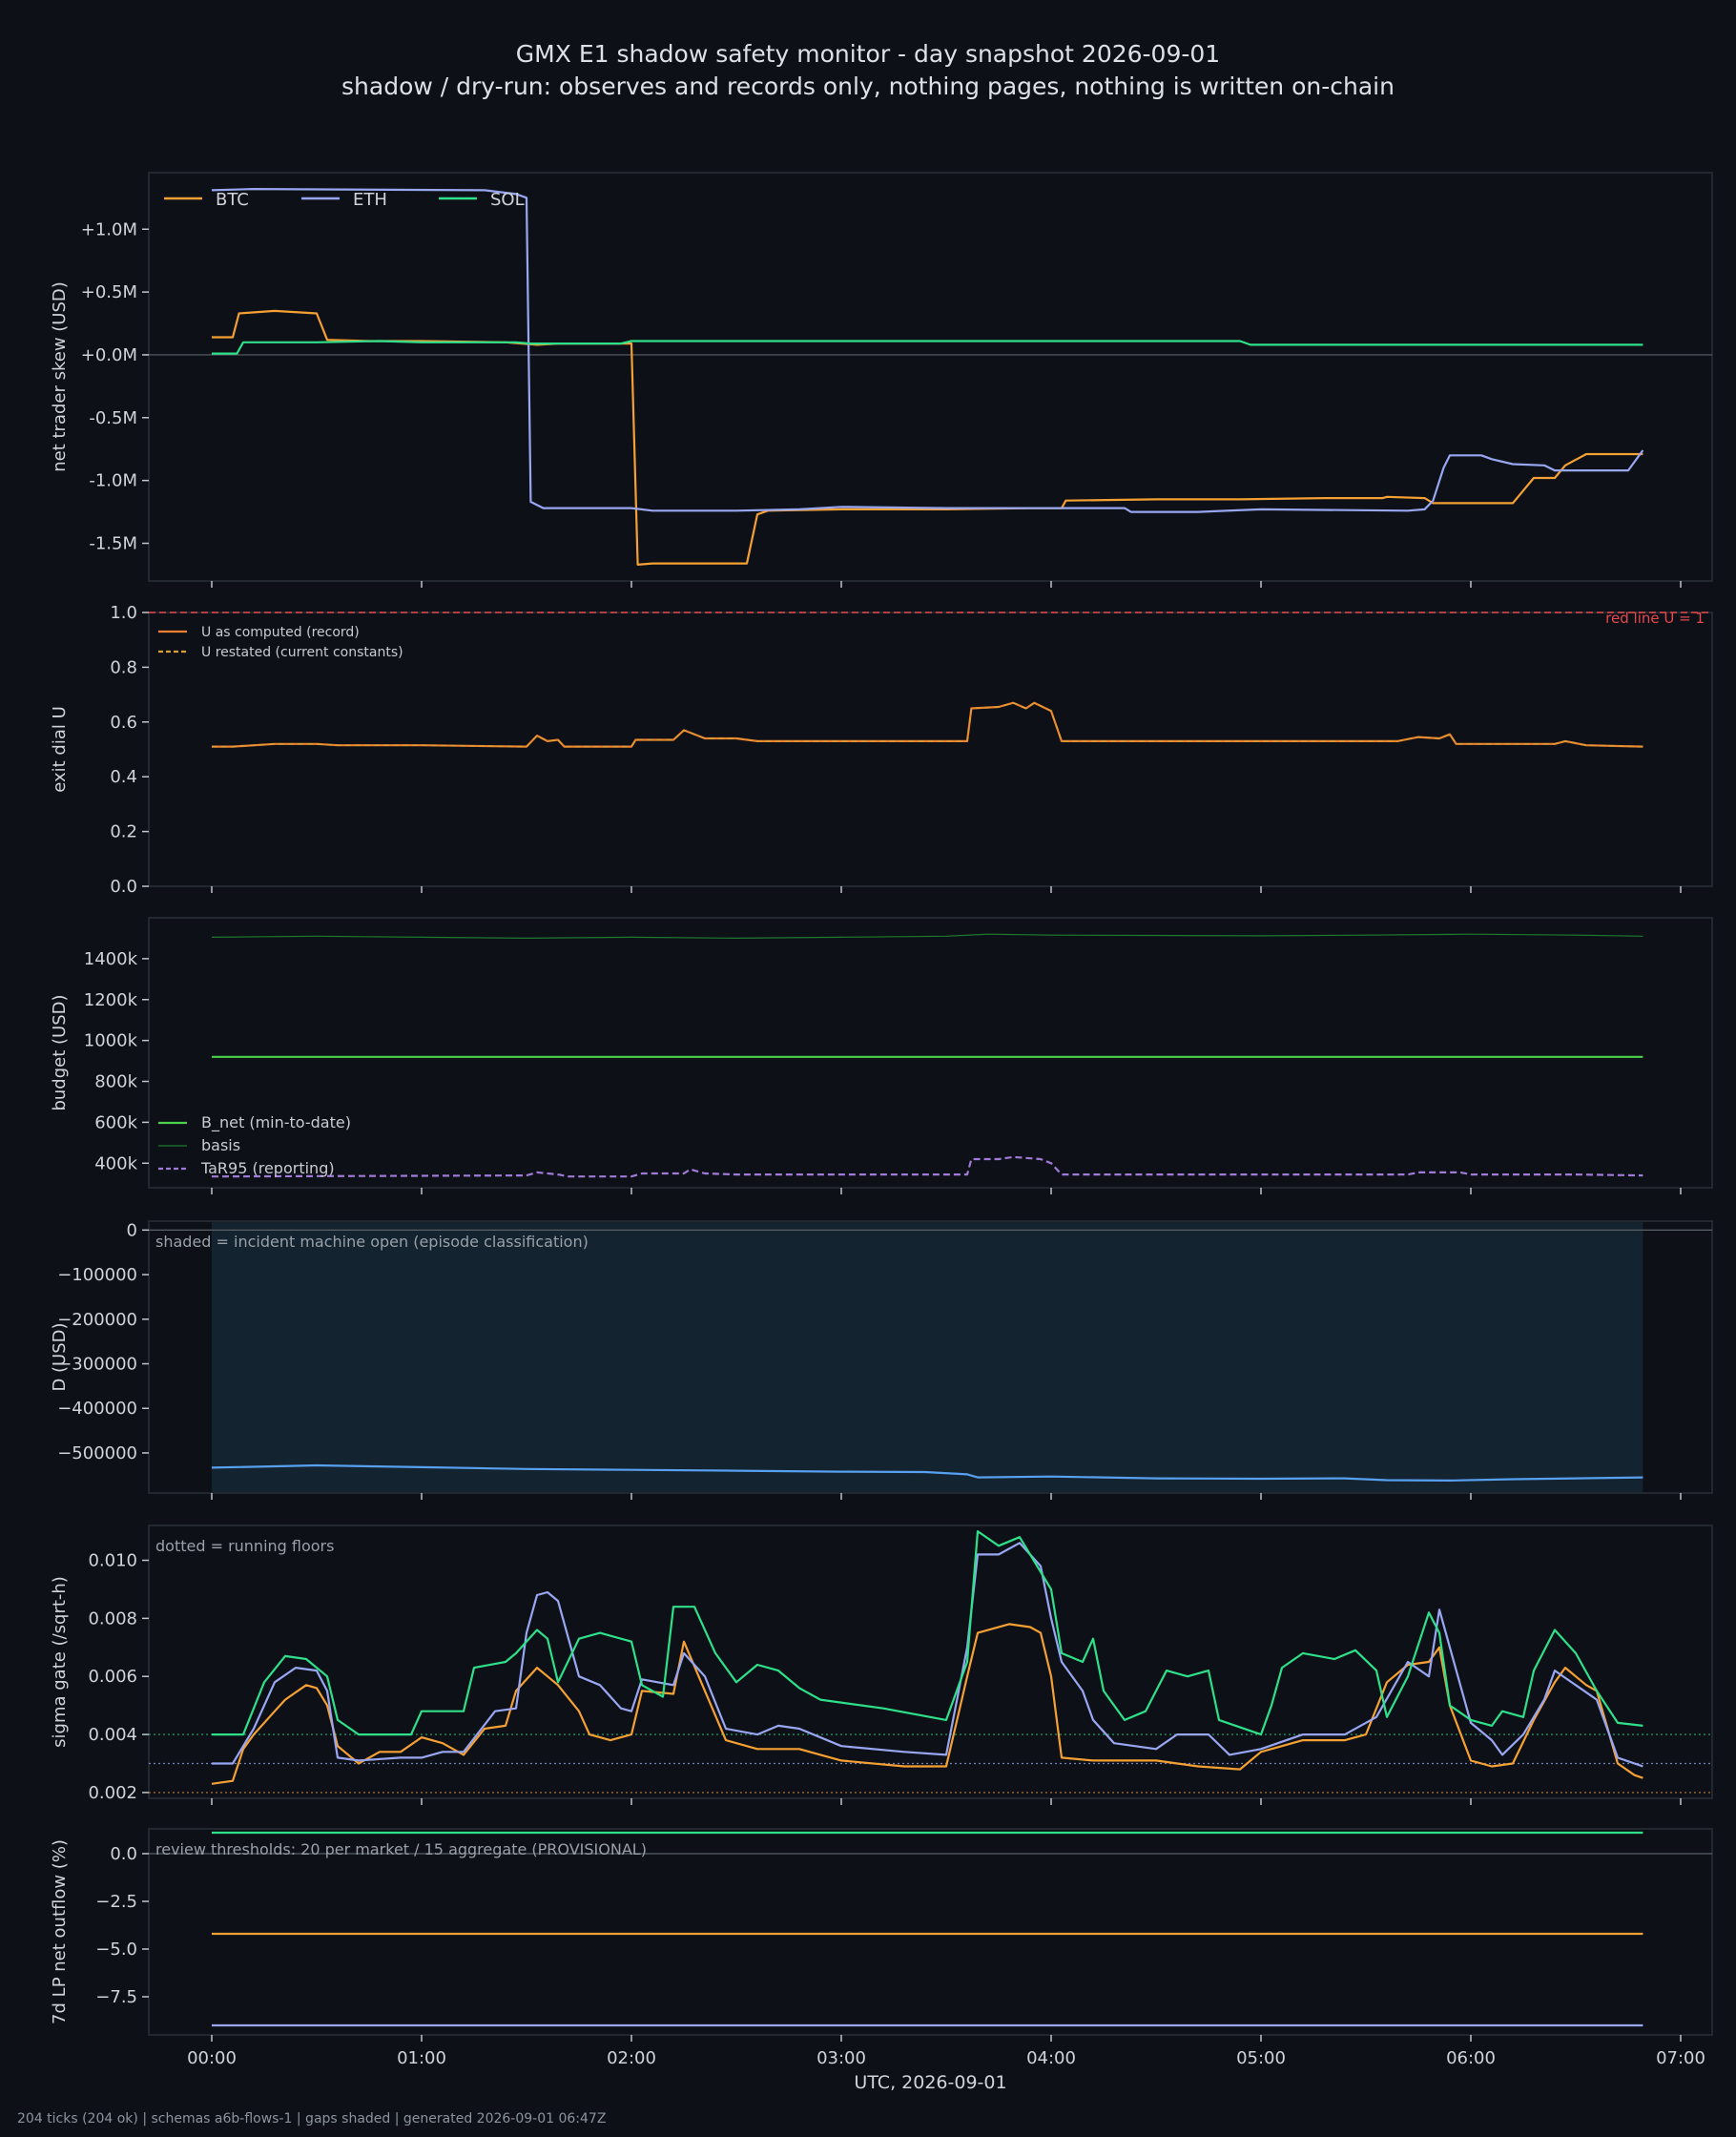 The height and width of the screenshot is (2137, 1736). Describe the element at coordinates (370, 200) in the screenshot. I see `legend-label: ETH` at that location.